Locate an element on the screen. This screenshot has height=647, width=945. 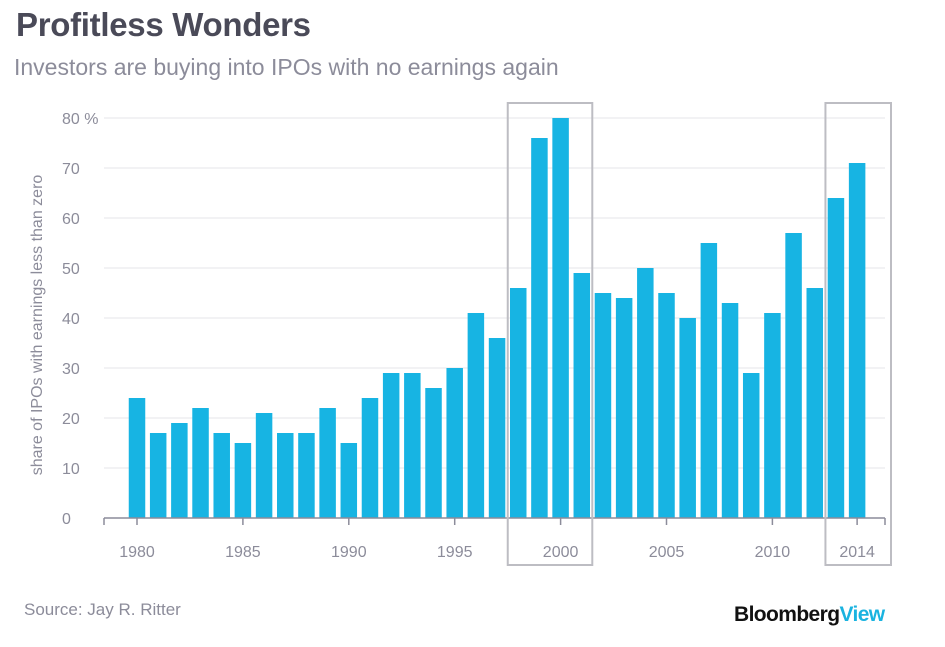
x-tick-label: 2000 is located at coordinates (561, 552).